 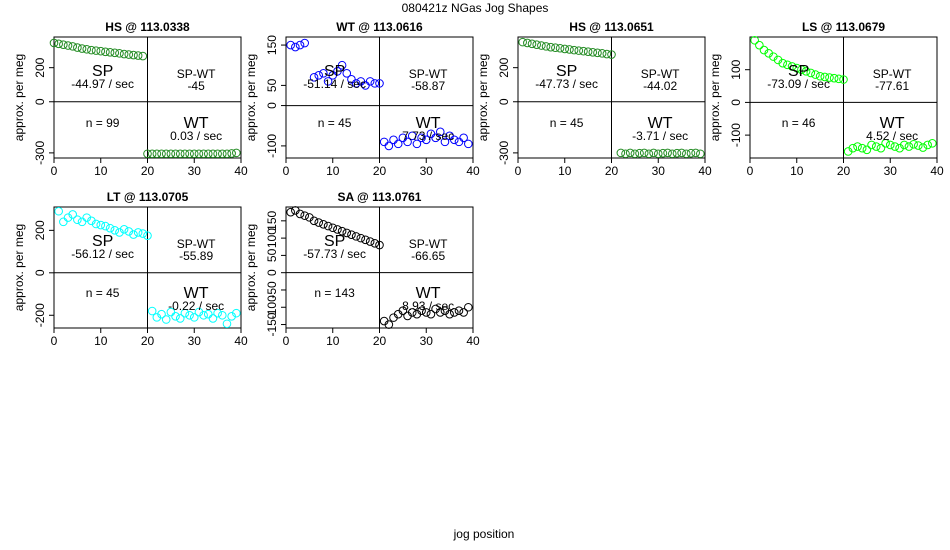 What do you see at coordinates (103, 293) in the screenshot?
I see `sample-count: n = 45` at bounding box center [103, 293].